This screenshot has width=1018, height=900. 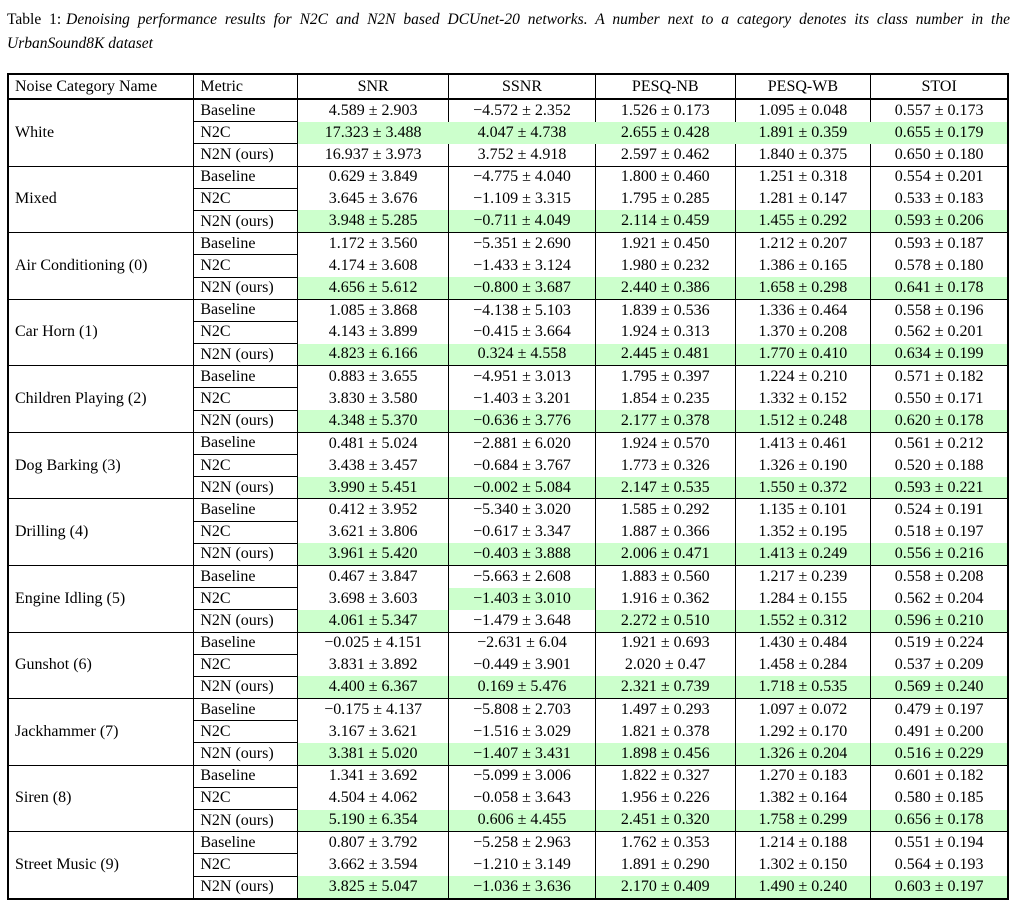 I want to click on category-cell: Children Playing (2), so click(x=101, y=399).